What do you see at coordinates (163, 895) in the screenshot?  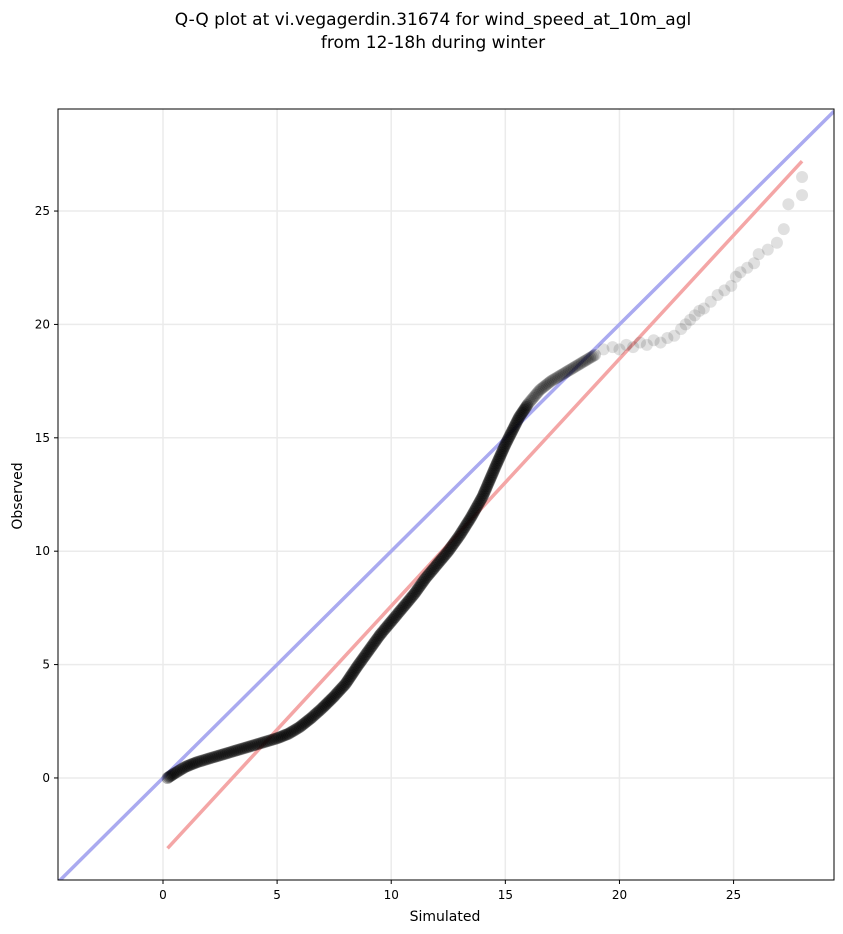 I see `x-tick-label: 0` at bounding box center [163, 895].